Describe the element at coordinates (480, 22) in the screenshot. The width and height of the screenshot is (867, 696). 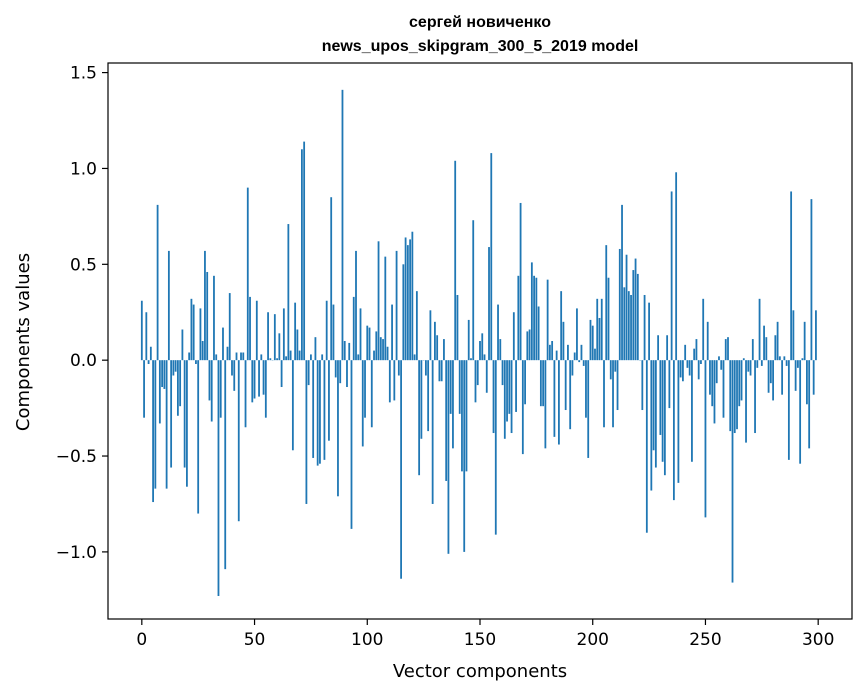
I see `chart-title-line1: сергей новиченко` at that location.